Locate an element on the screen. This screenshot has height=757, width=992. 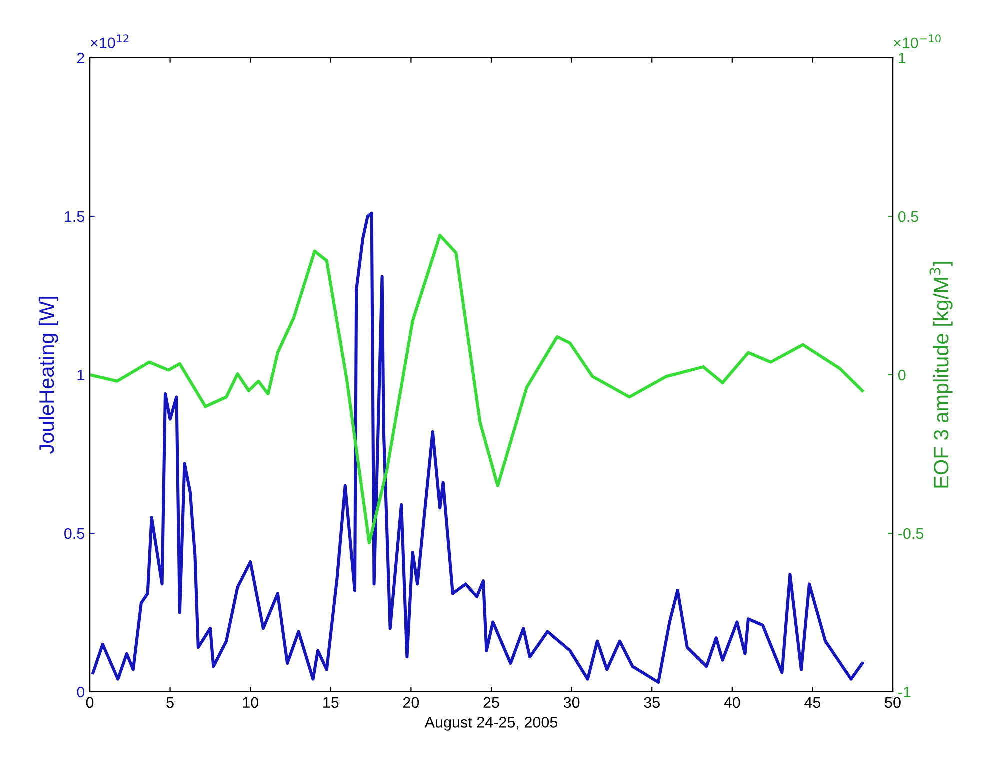
x-tick-label: 5 is located at coordinates (170, 702).